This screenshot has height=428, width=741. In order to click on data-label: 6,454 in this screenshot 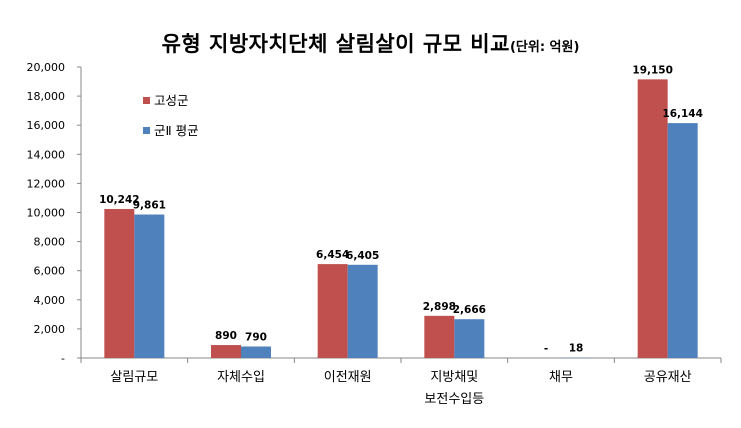, I will do `click(332, 255)`.